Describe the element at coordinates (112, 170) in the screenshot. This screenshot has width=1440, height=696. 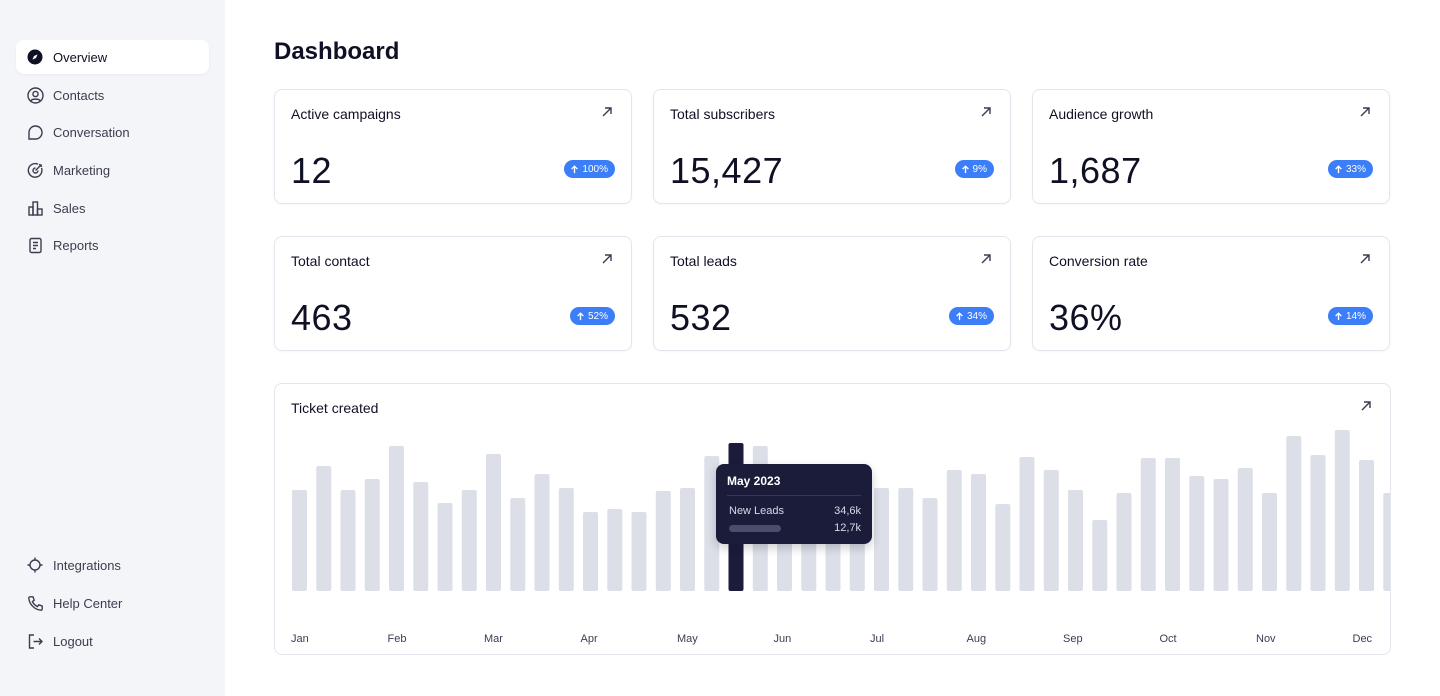
I see `sidebar-item-marketing: Marketing` at that location.